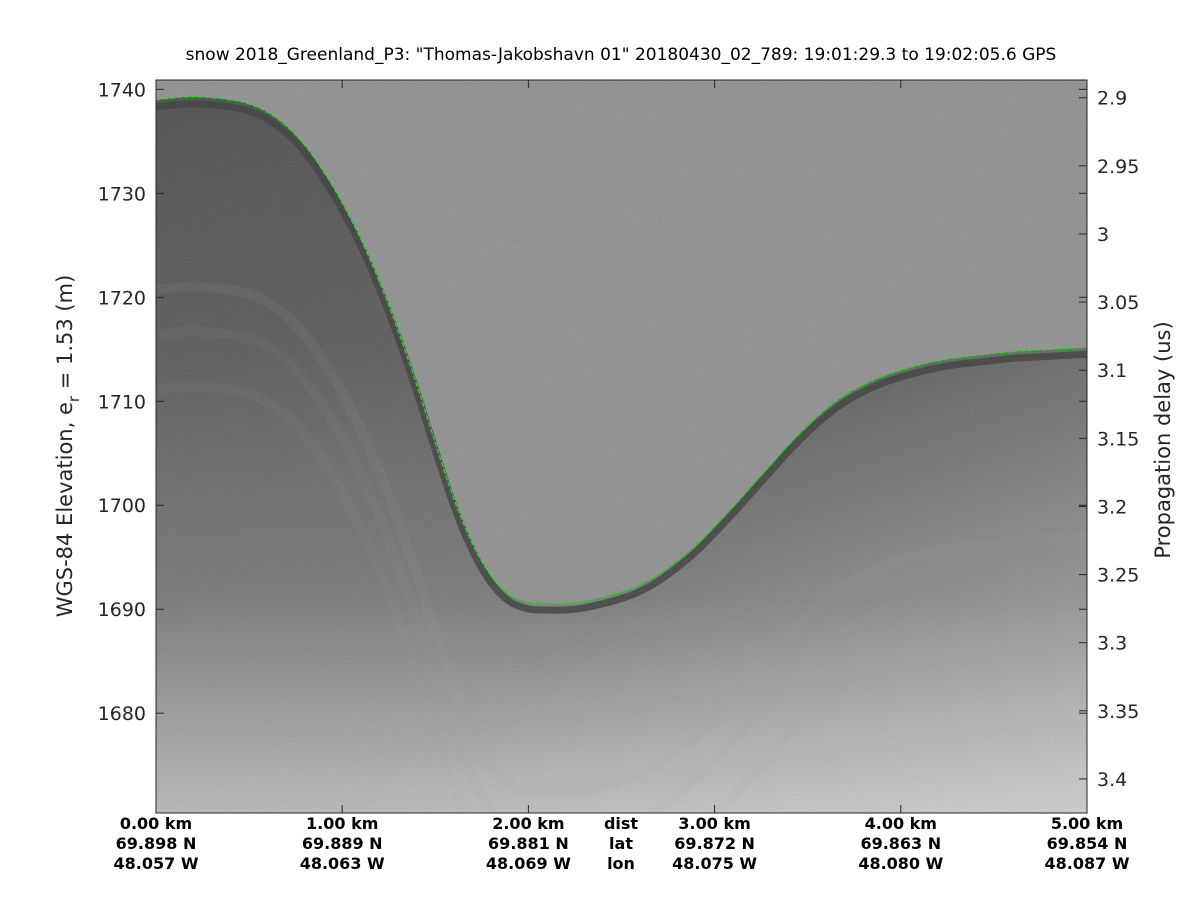  What do you see at coordinates (528, 843) in the screenshot?
I see `x-tick-lat-label: 69.881 N` at bounding box center [528, 843].